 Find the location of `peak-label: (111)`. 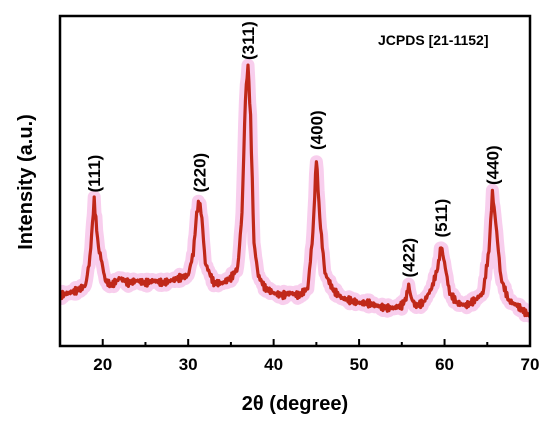

peak-label: (111) is located at coordinates (94, 174).